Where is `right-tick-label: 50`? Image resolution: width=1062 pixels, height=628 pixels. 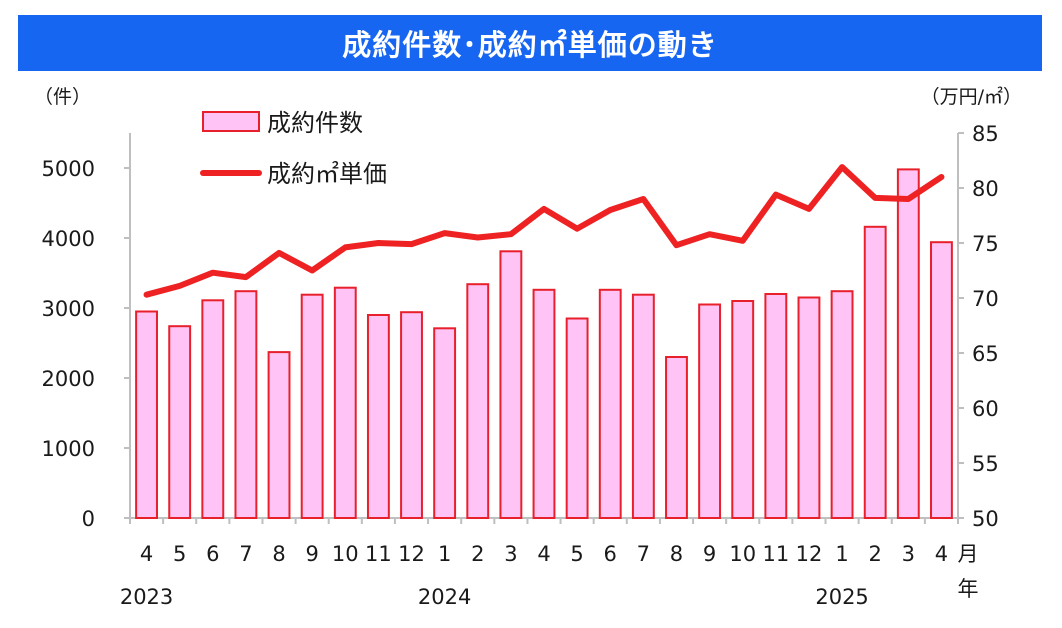
right-tick-label: 50 is located at coordinates (985, 519).